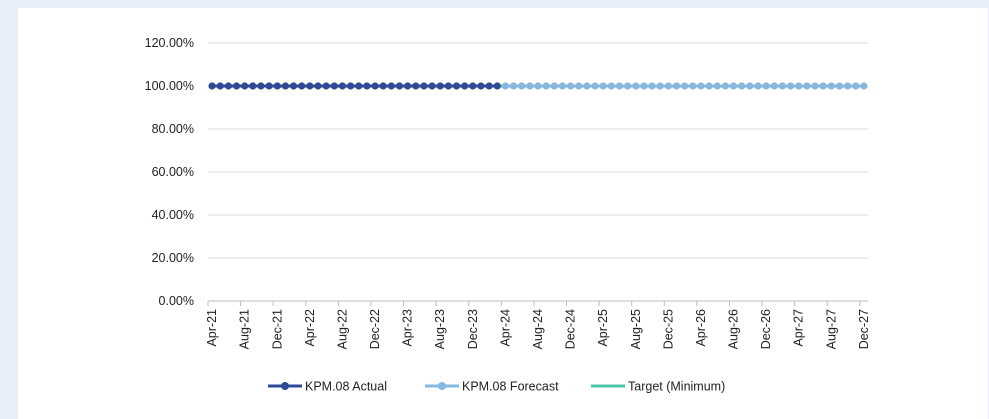 Image resolution: width=989 pixels, height=419 pixels. Describe the element at coordinates (658, 387) in the screenshot. I see `legend-item: Target (Minimum)` at that location.